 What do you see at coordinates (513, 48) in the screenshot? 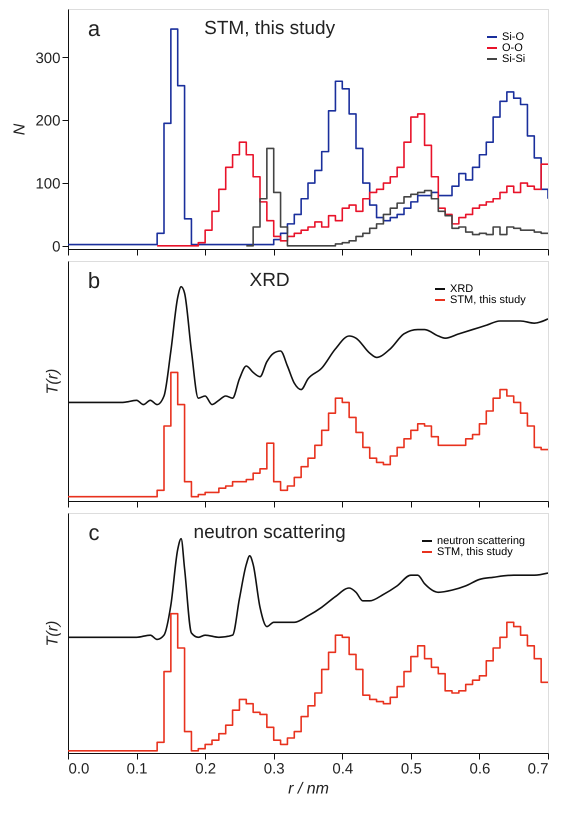
I see `legend-label: O-O` at bounding box center [513, 48].